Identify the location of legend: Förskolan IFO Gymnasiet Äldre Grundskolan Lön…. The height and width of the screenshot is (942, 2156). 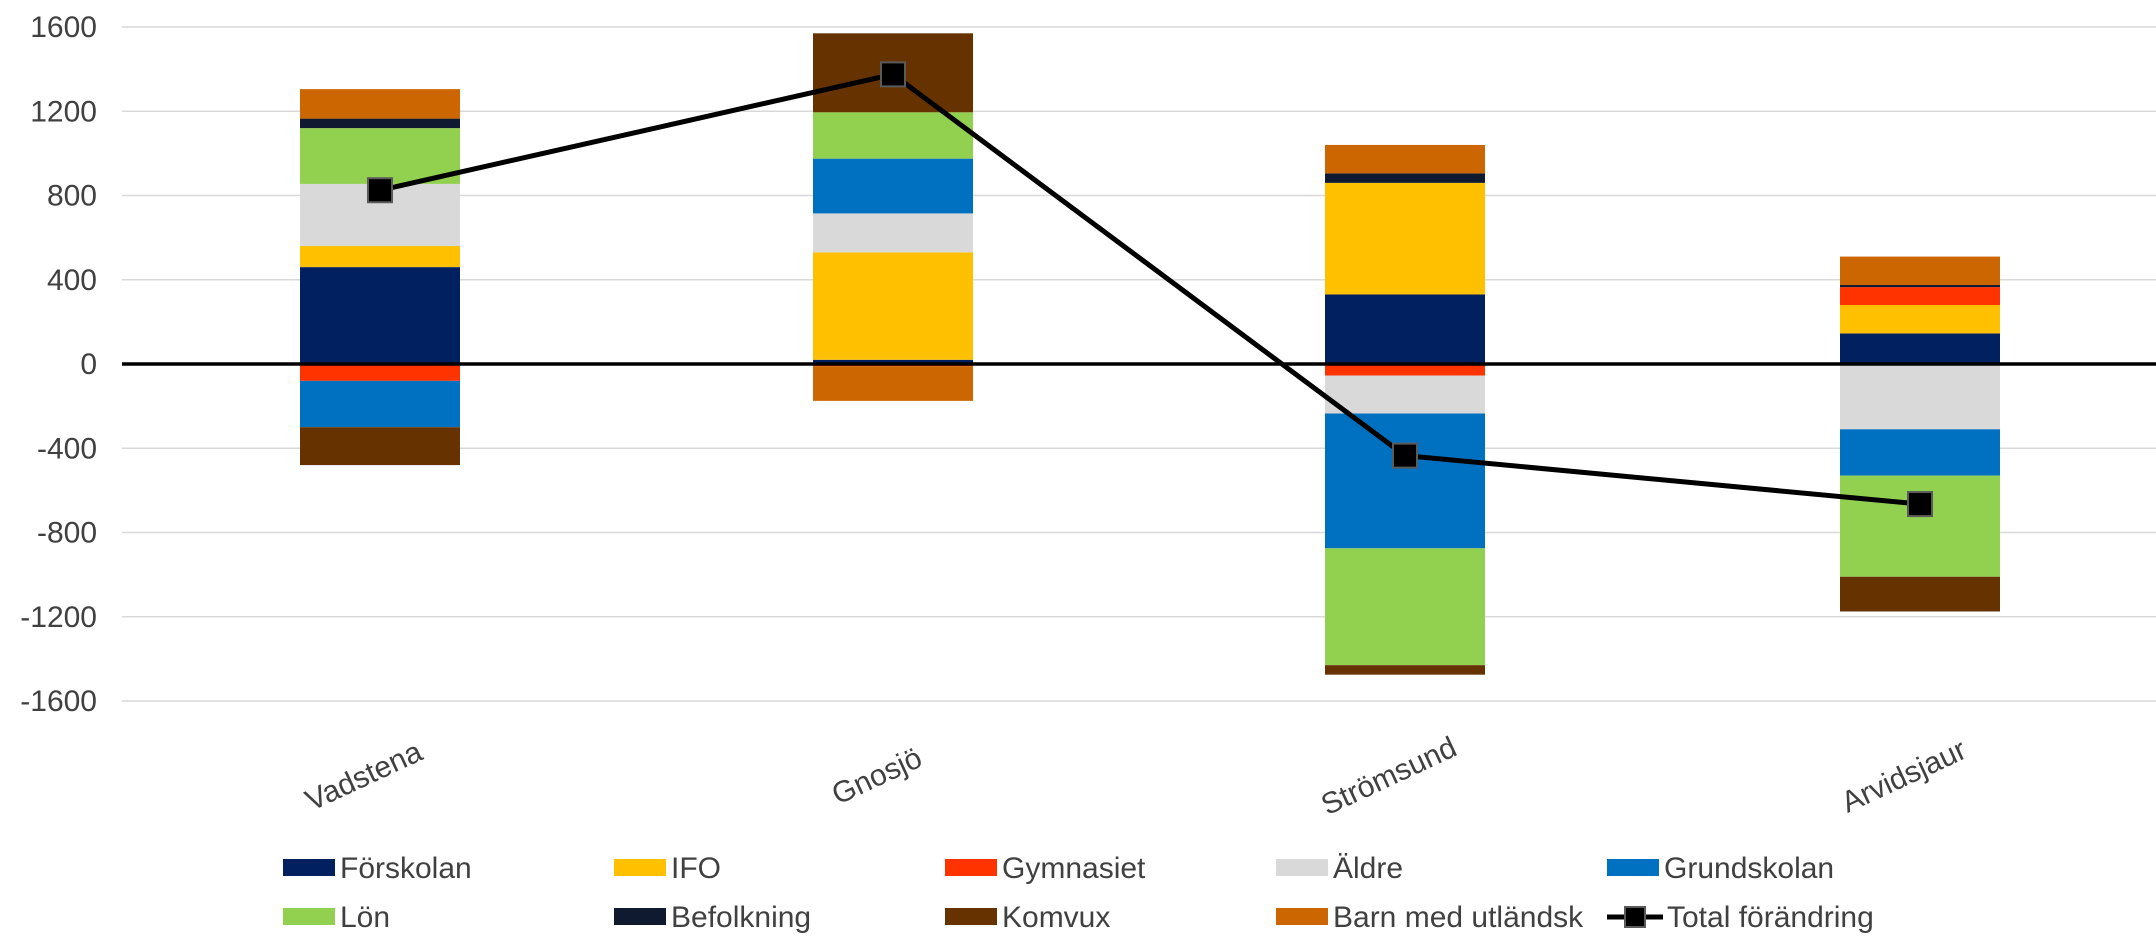
(1078, 893).